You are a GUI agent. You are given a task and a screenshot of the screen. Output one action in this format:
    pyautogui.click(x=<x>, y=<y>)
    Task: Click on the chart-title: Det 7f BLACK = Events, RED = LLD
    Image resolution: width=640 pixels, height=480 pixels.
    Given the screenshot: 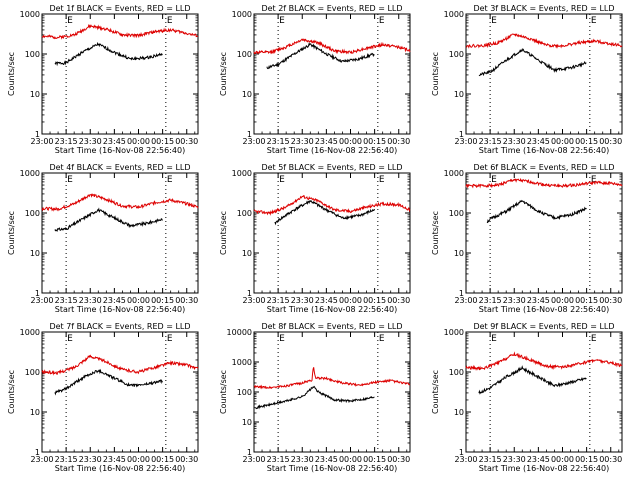 What is the action you would take?
    pyautogui.click(x=119, y=326)
    